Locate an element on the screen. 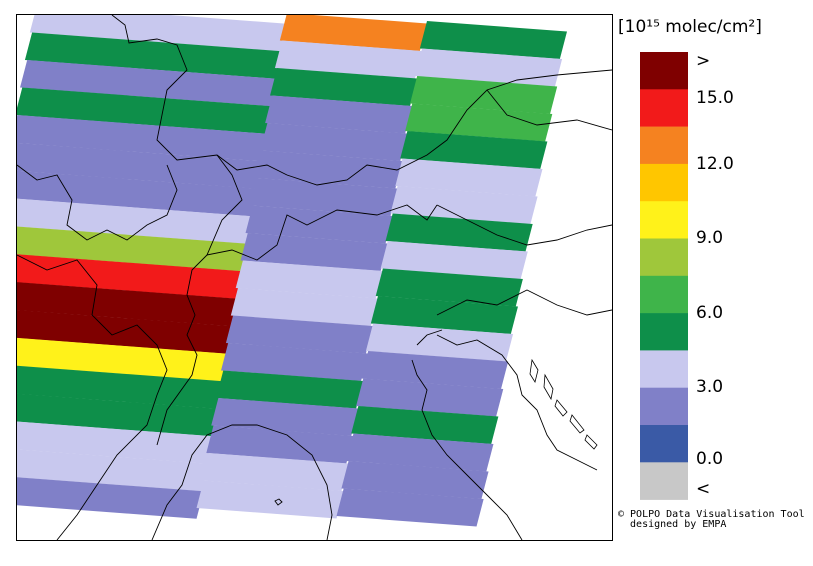 The image size is (813, 566). legend-label-0: 0.0 is located at coordinates (709, 459).